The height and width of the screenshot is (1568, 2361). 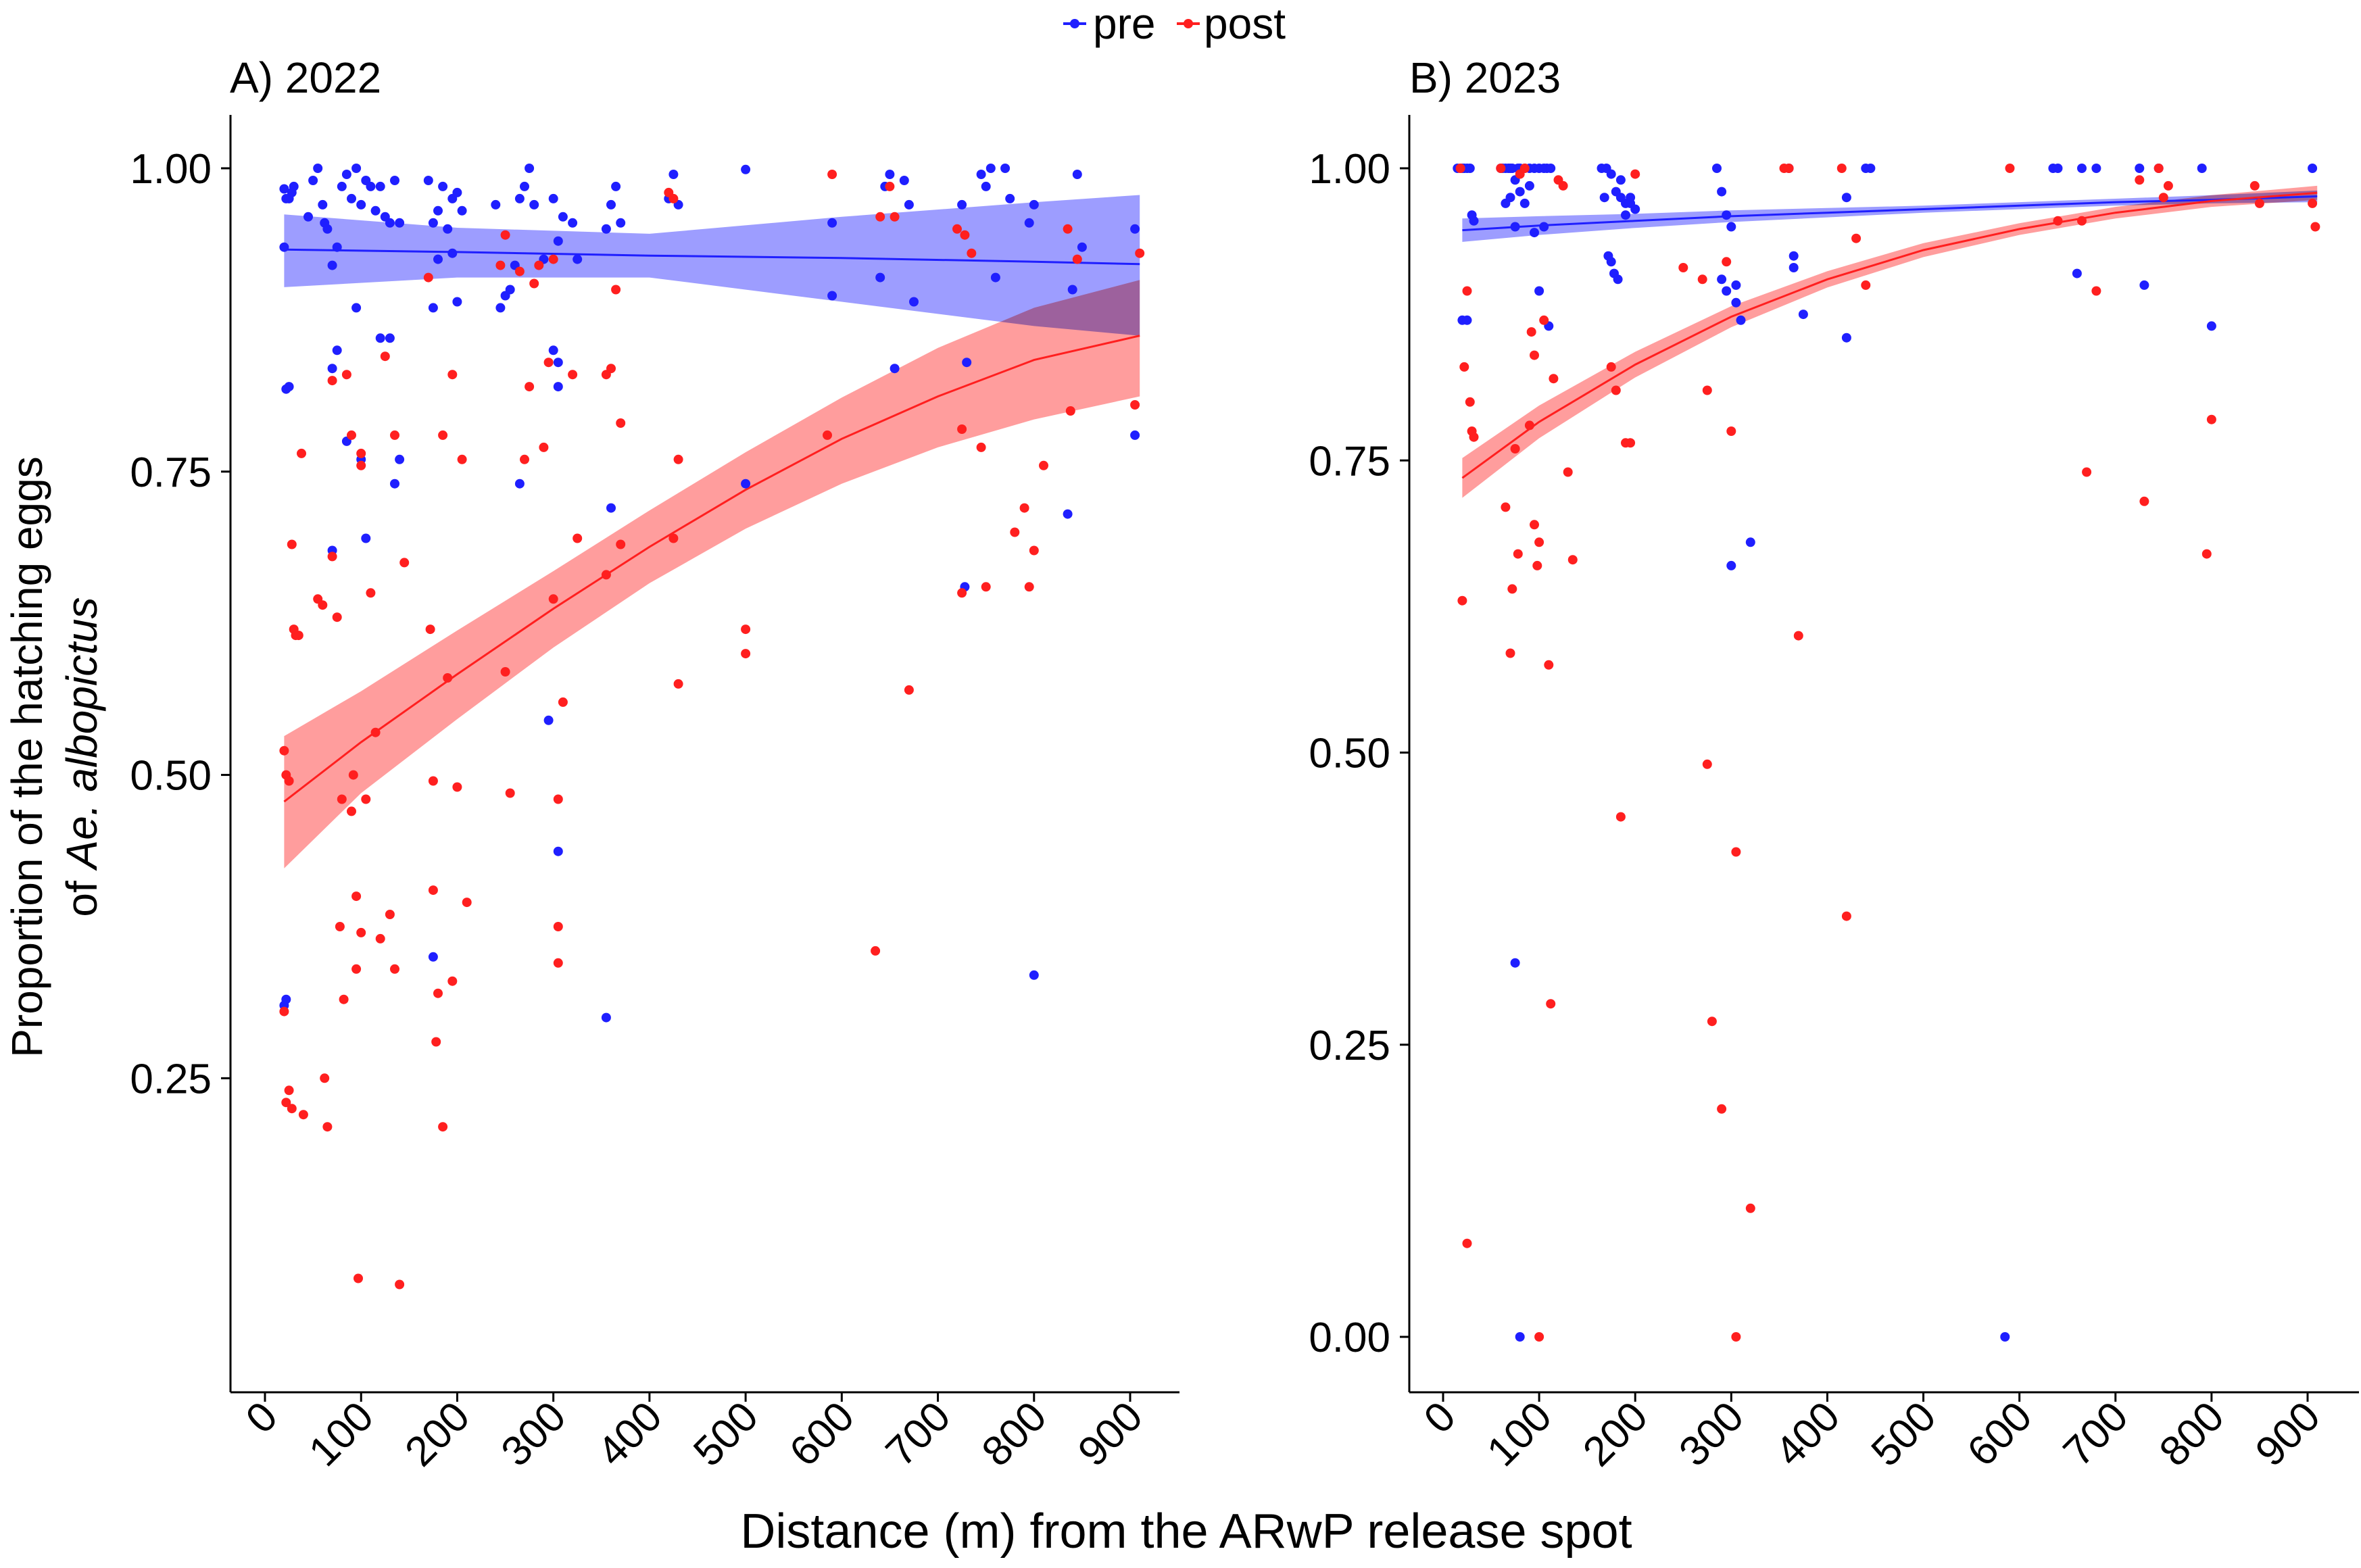 I want to click on panel-b-y-tick-label: 0.50, so click(x=1349, y=754).